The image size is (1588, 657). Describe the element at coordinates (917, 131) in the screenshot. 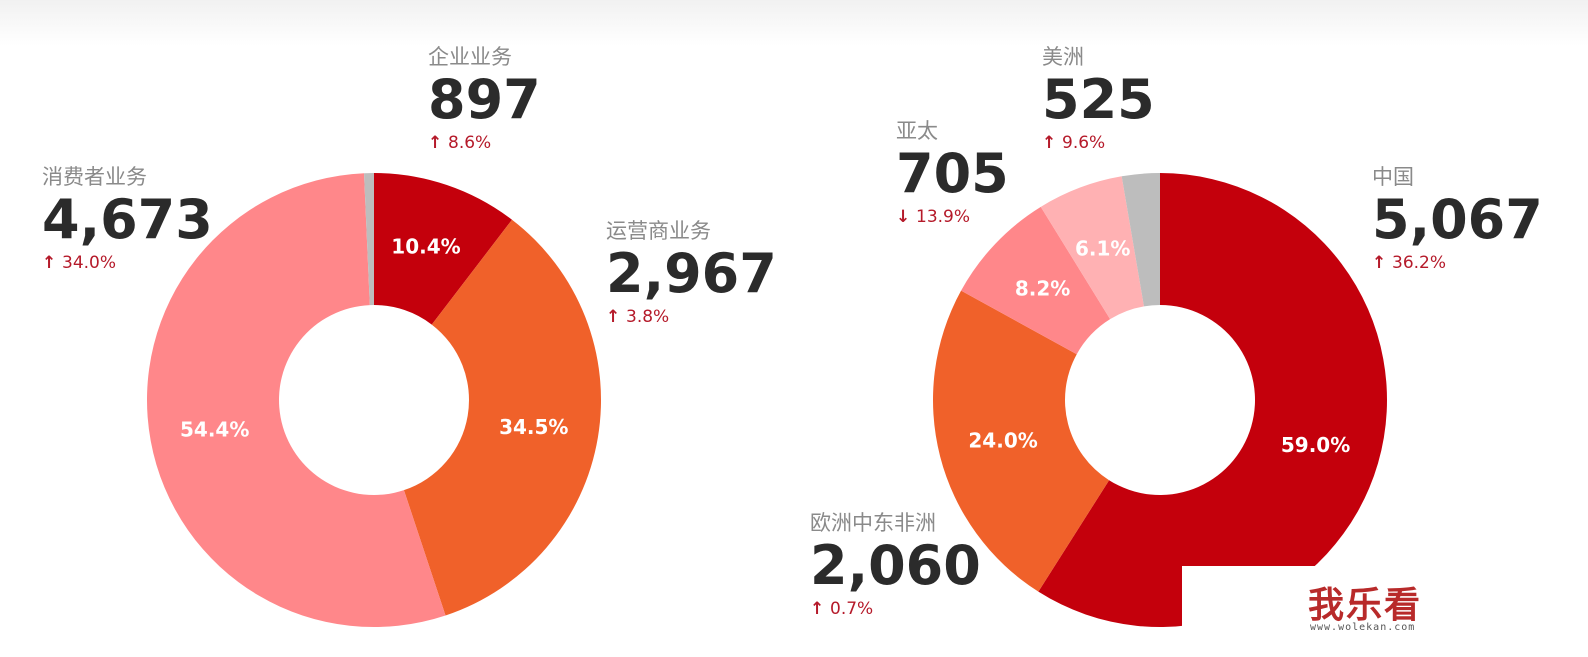

I see `callout-name: 亚太` at that location.